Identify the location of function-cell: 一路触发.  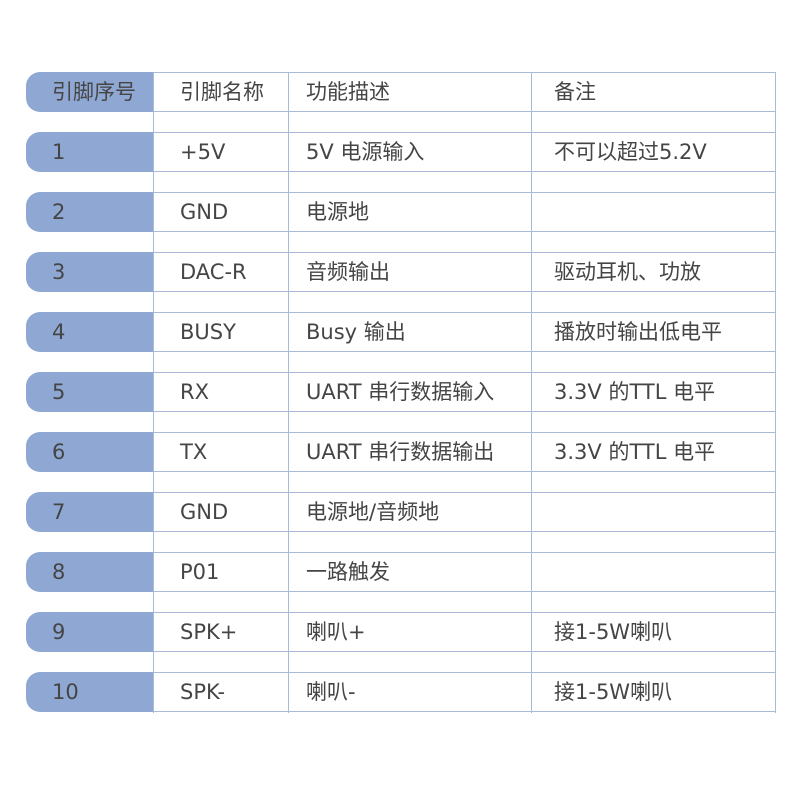
(348, 572).